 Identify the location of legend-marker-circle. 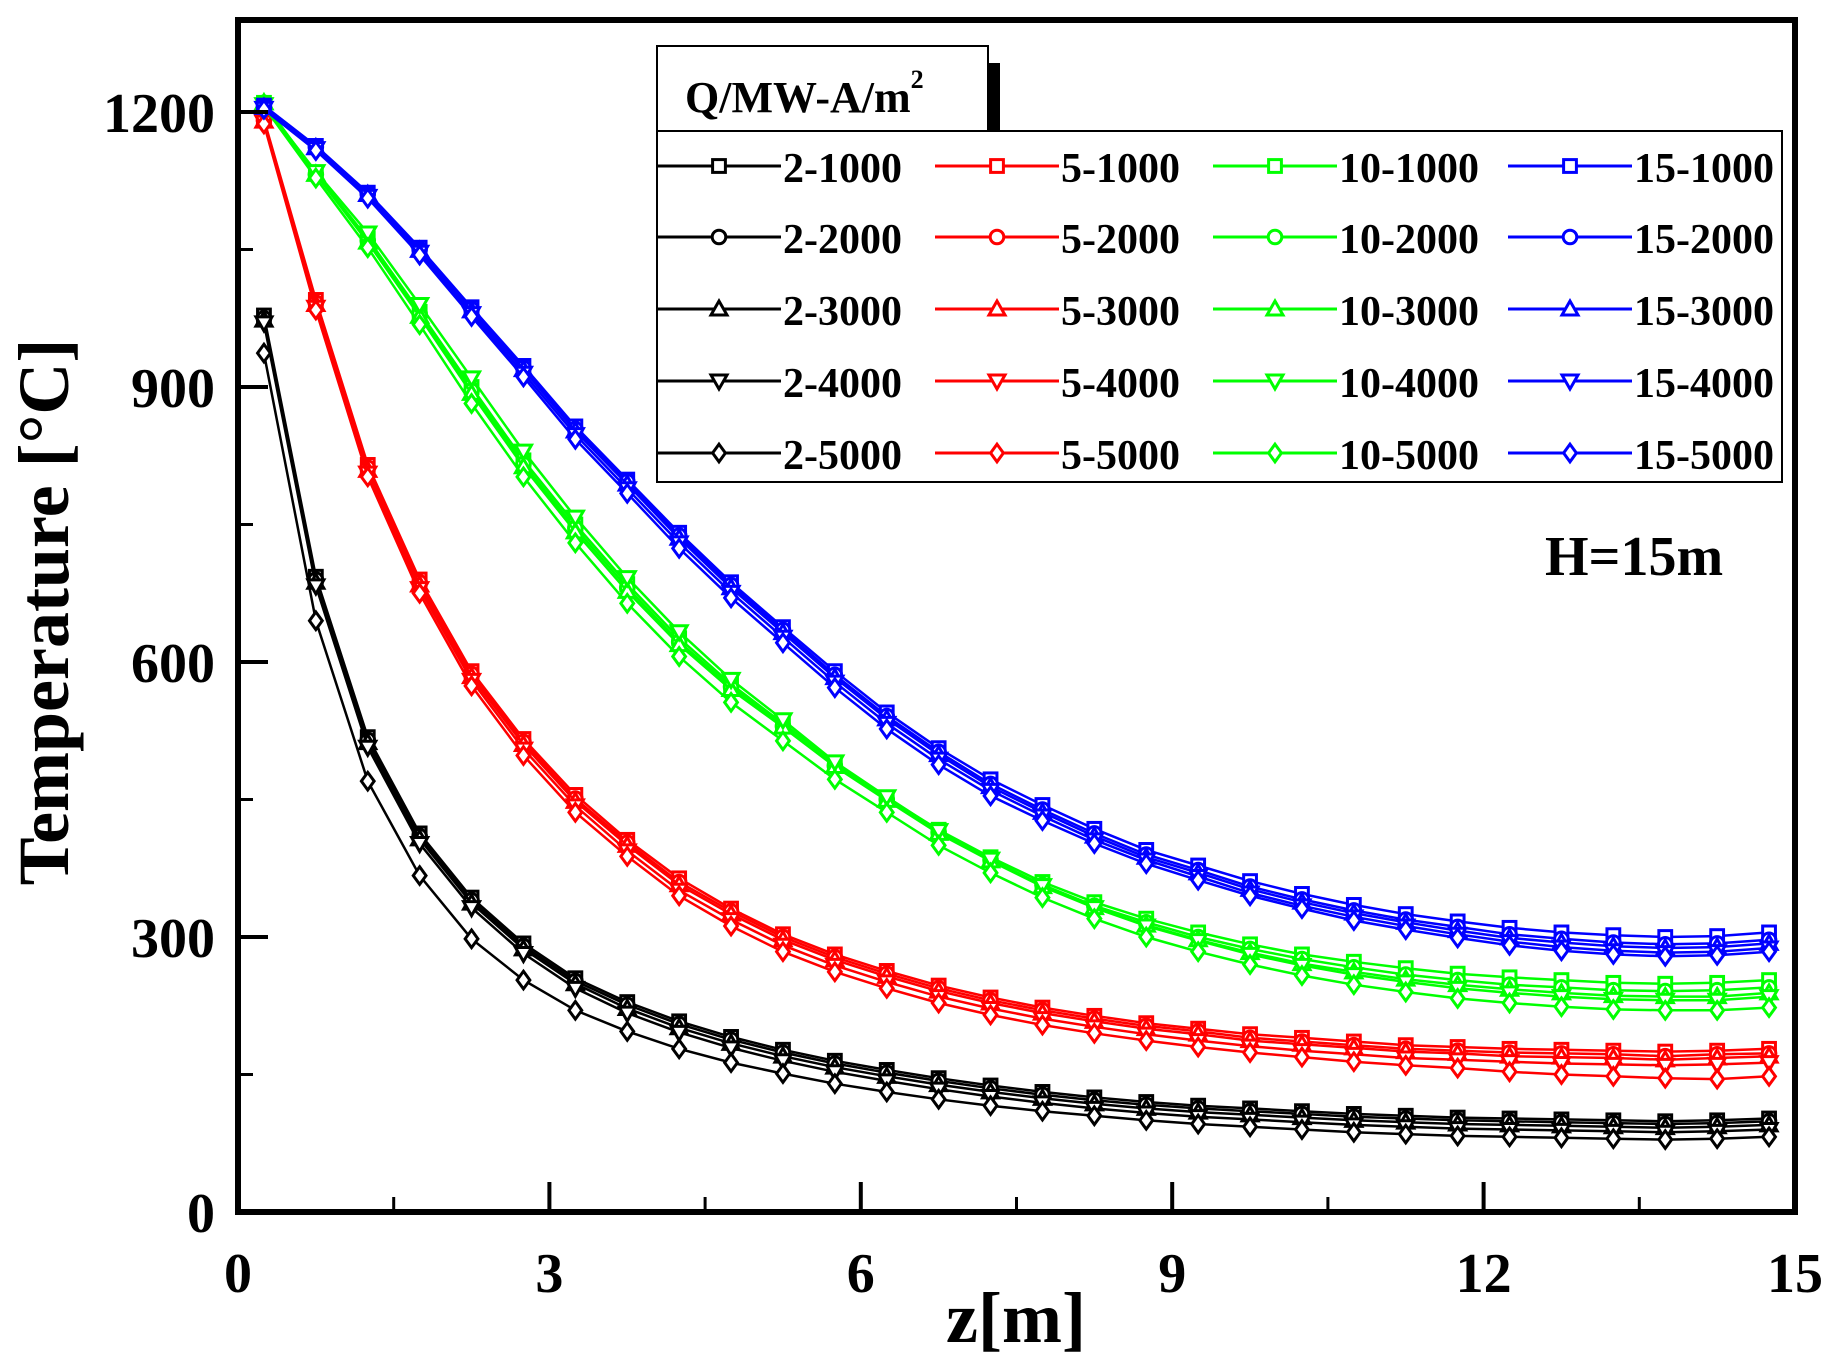
(719, 237).